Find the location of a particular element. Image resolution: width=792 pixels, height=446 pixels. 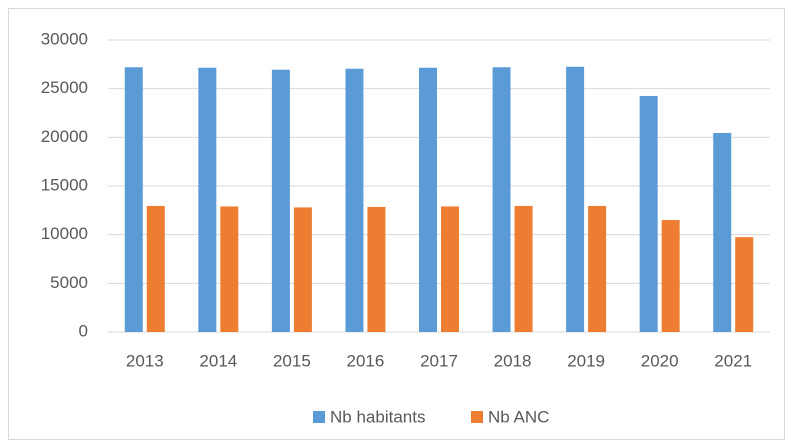

x-tick-label: 2014 is located at coordinates (218, 360).